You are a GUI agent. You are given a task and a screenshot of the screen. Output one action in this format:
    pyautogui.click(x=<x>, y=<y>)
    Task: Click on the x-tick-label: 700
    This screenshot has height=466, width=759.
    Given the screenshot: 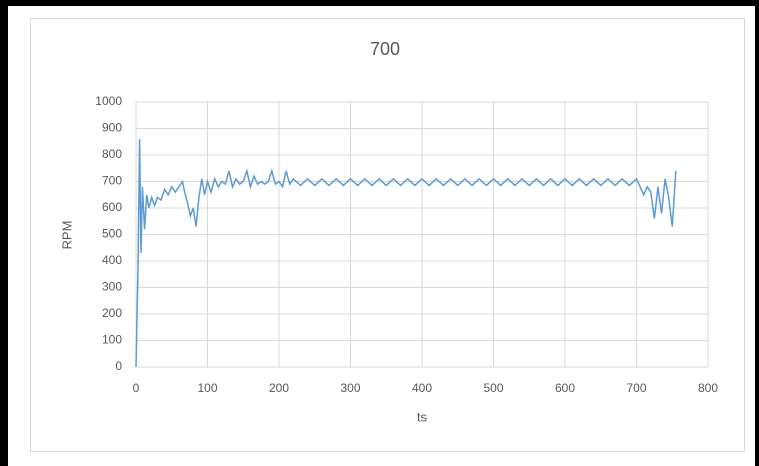 What is the action you would take?
    pyautogui.click(x=636, y=388)
    